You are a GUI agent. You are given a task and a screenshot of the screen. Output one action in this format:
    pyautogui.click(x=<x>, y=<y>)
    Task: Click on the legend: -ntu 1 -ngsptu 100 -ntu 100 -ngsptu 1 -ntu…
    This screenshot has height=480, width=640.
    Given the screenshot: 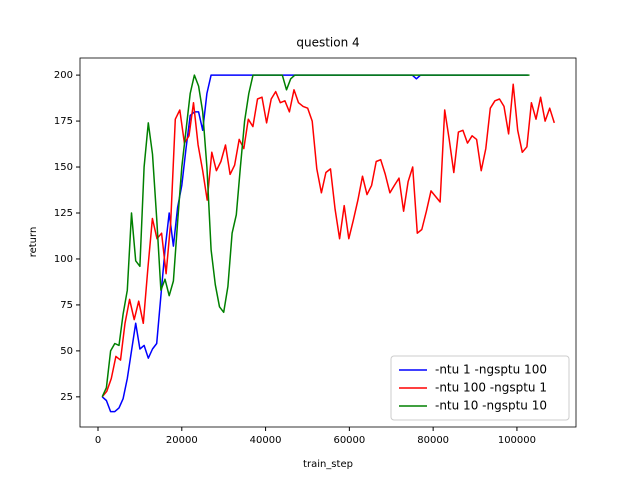 What is the action you would take?
    pyautogui.click(x=480, y=388)
    